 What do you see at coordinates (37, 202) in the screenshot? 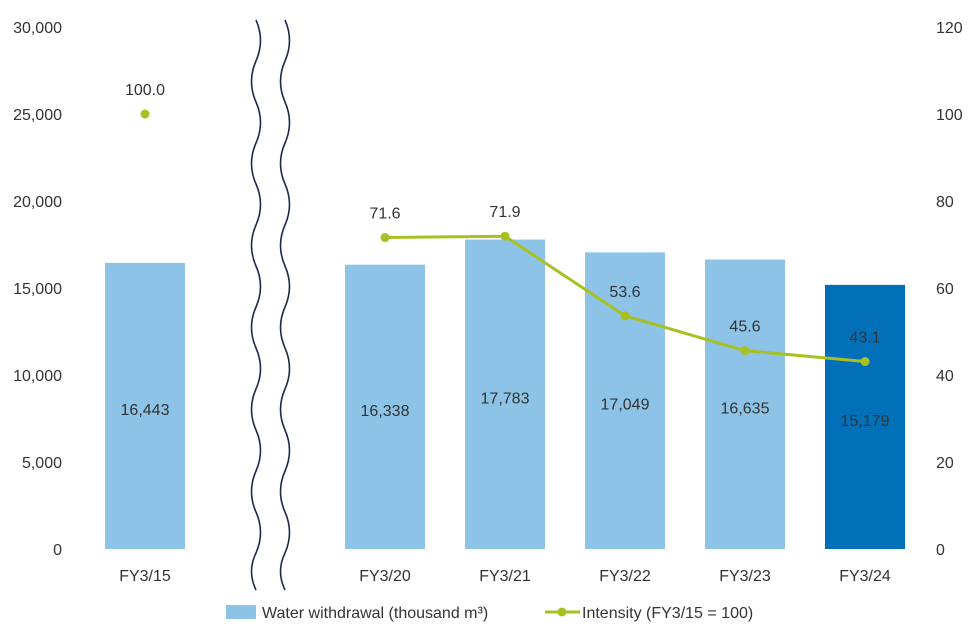
I see `left-tick-label: 20,000` at bounding box center [37, 202].